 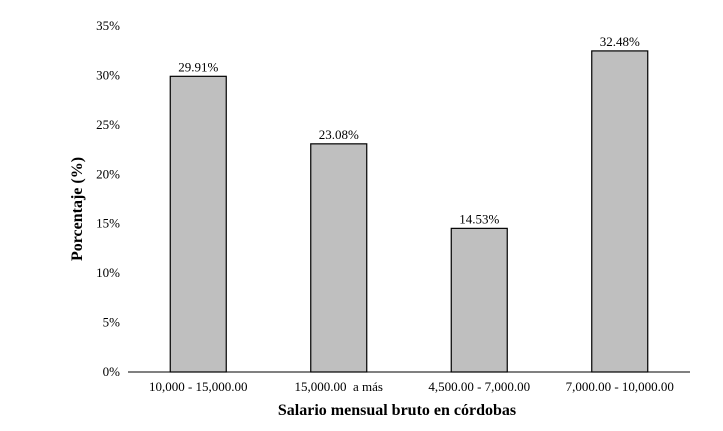 What do you see at coordinates (108, 173) in the screenshot?
I see `y-tick-label: 20%` at bounding box center [108, 173].